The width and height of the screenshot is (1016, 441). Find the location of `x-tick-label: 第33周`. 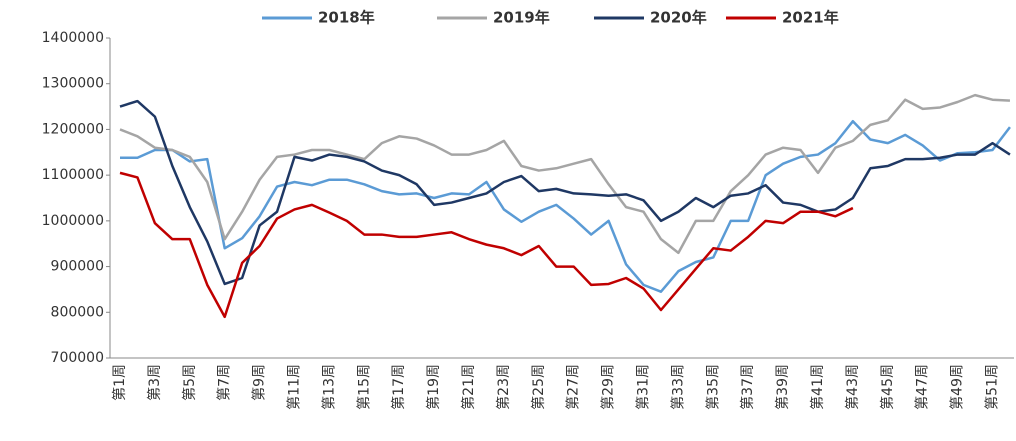

x-tick-label: 第33周 is located at coordinates (677, 387).